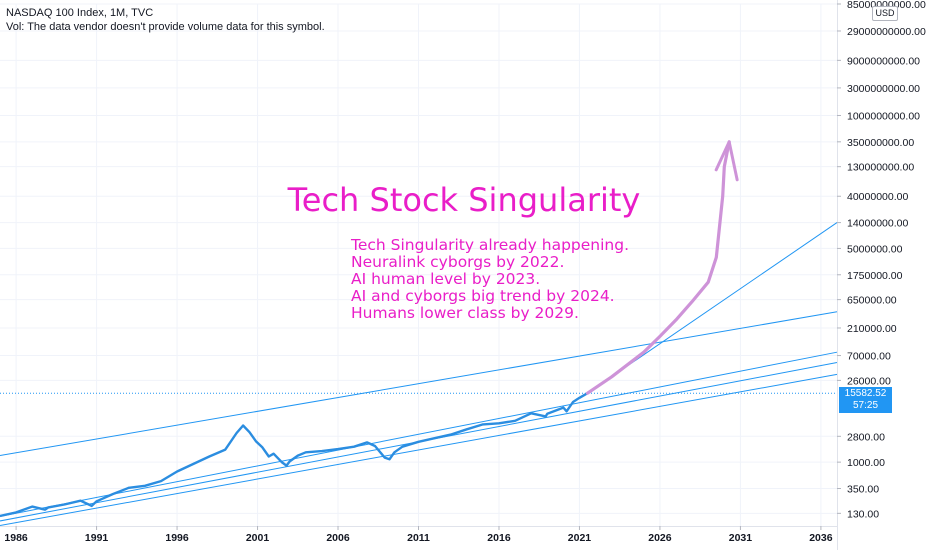  Describe the element at coordinates (865, 394) in the screenshot. I see `last-price-value: 15582.52` at that location.